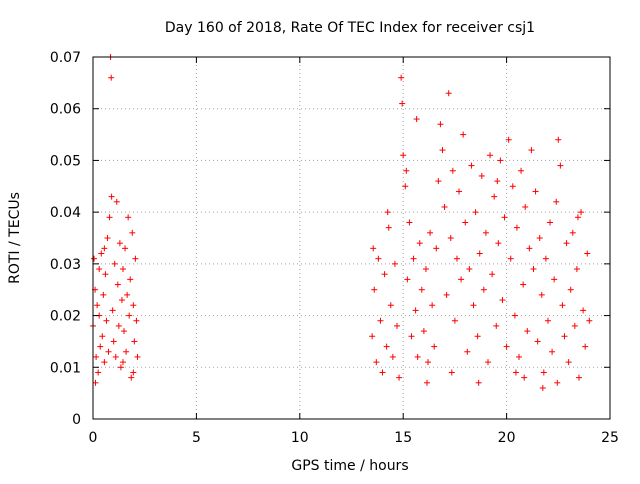 Image resolution: width=640 pixels, height=484 pixels. What do you see at coordinates (610, 438) in the screenshot?
I see `x-tick-label: 25` at bounding box center [610, 438].